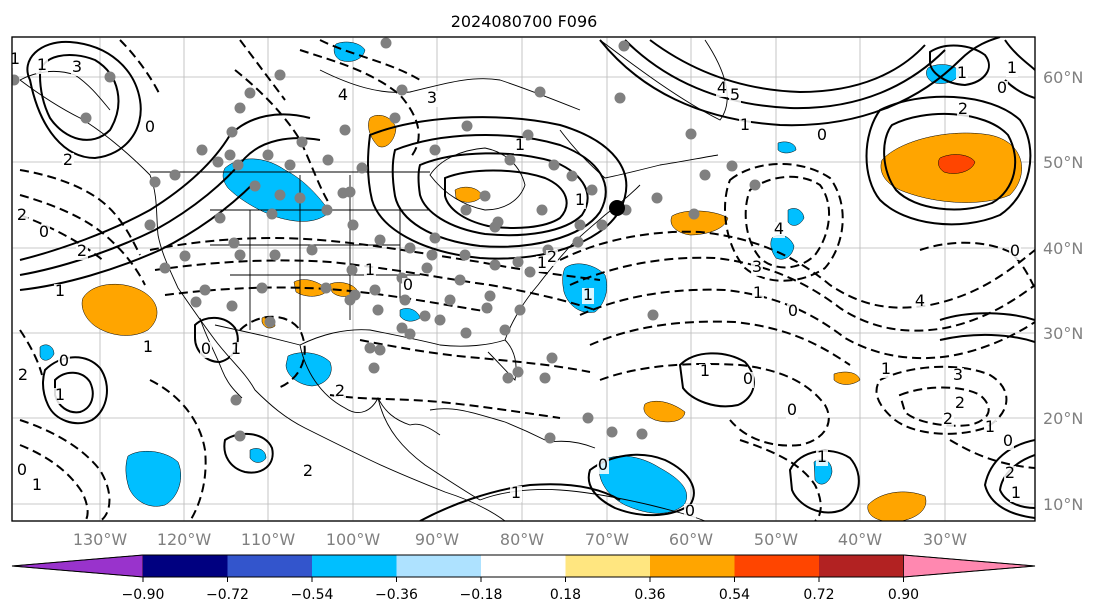 This screenshot has height=615, width=1105. I want to click on colorbar-tick-label: −0.72, so click(227, 595).